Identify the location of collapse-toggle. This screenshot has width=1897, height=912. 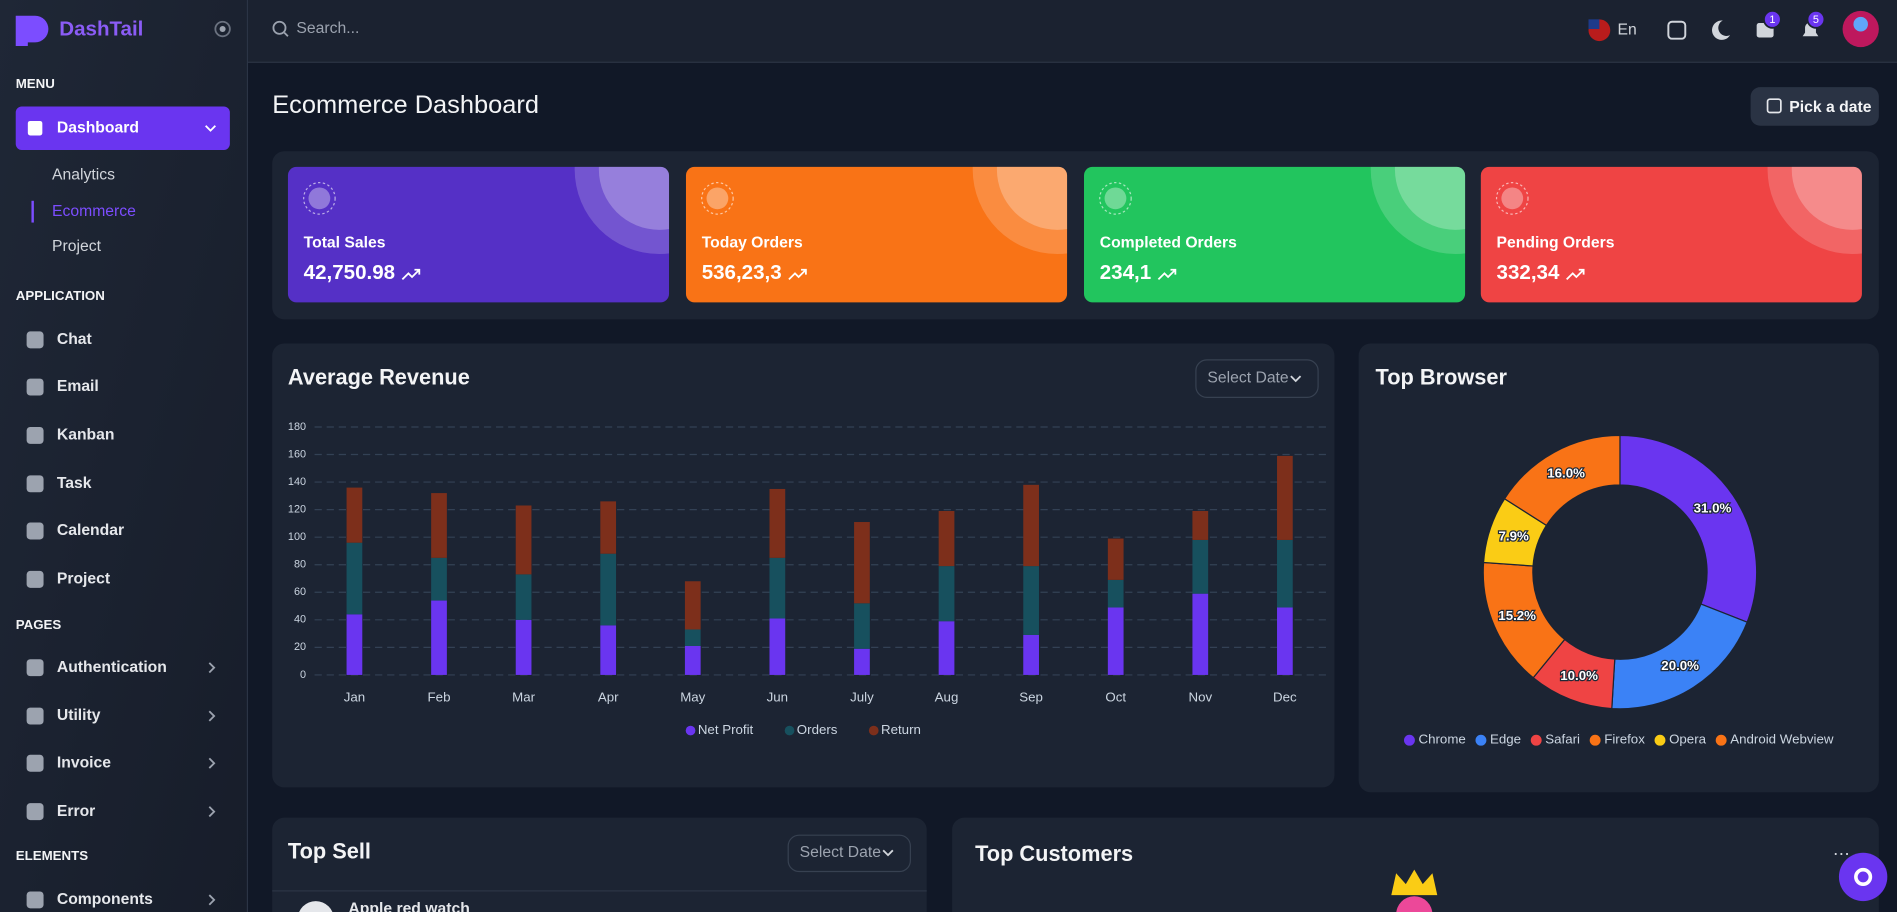
(222, 29).